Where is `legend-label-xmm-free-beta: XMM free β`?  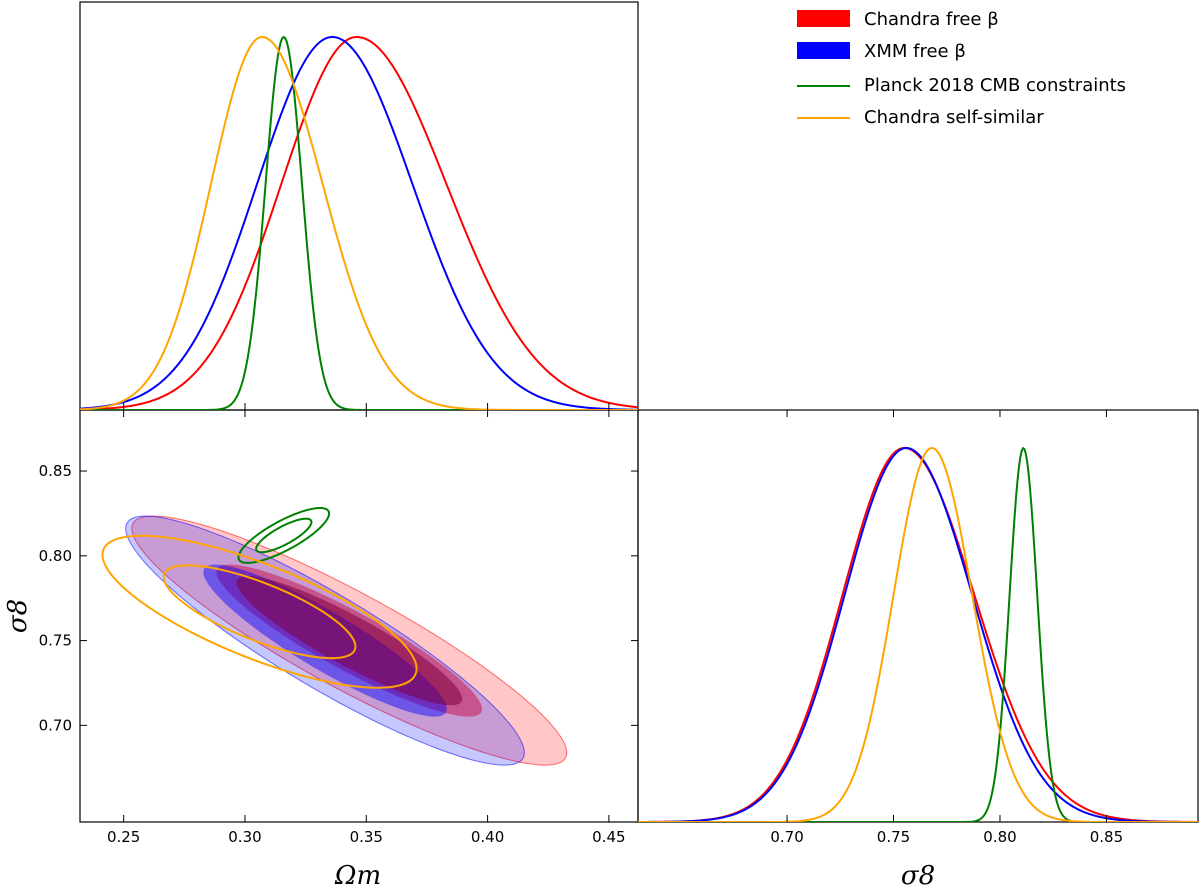 legend-label-xmm-free-beta: XMM free β is located at coordinates (915, 51).